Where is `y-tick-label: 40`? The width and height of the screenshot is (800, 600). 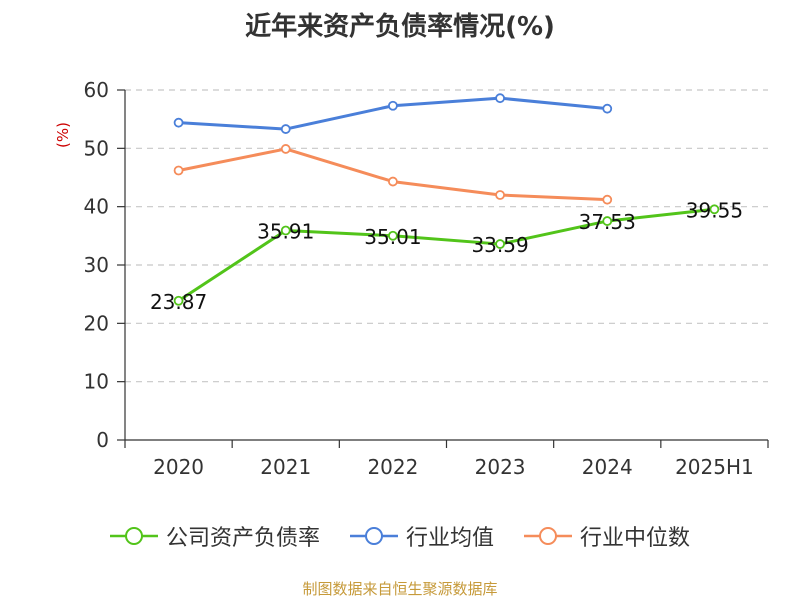 y-tick-label: 40 is located at coordinates (96, 207).